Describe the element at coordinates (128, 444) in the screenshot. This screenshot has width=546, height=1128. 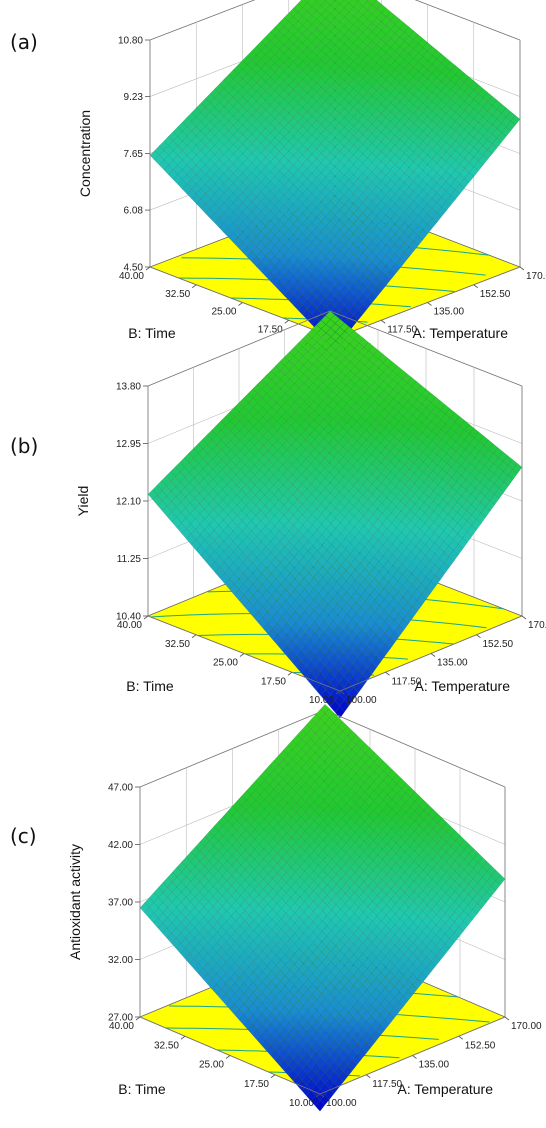
I see `z-tick-label: 12.95` at that location.